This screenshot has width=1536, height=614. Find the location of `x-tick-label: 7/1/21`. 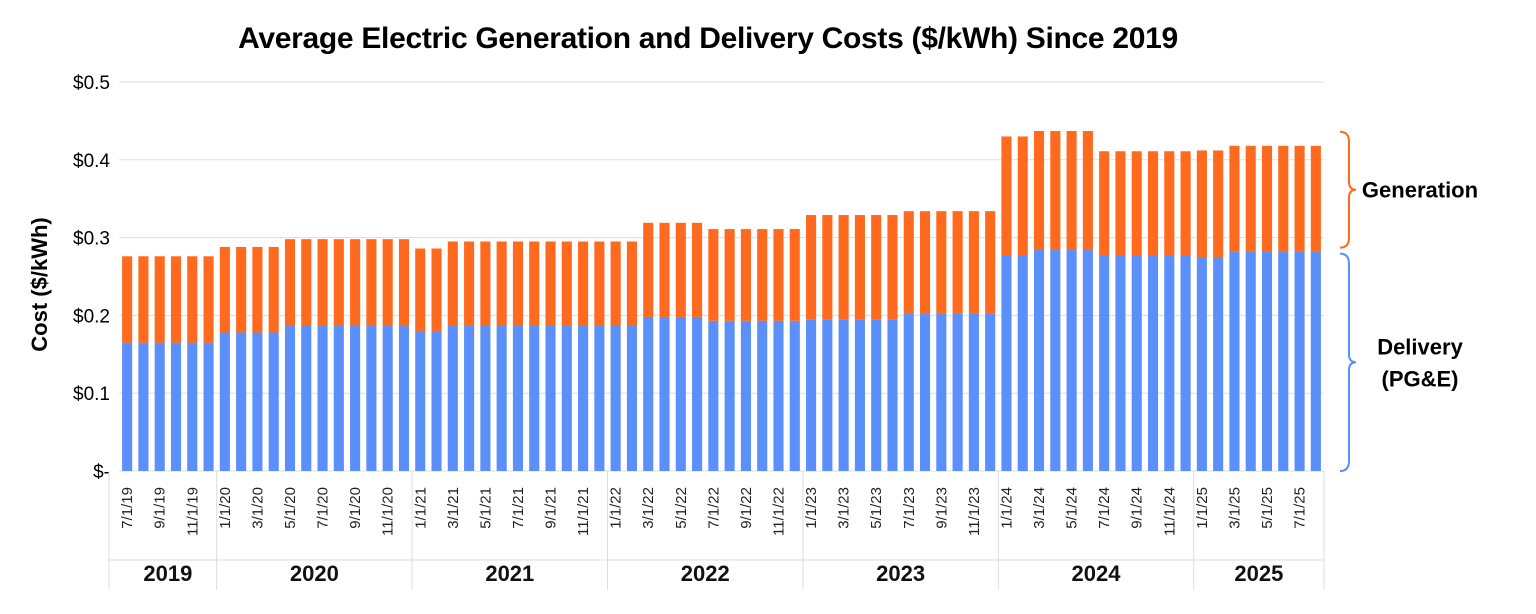

x-tick-label: 7/1/21 is located at coordinates (518, 508).